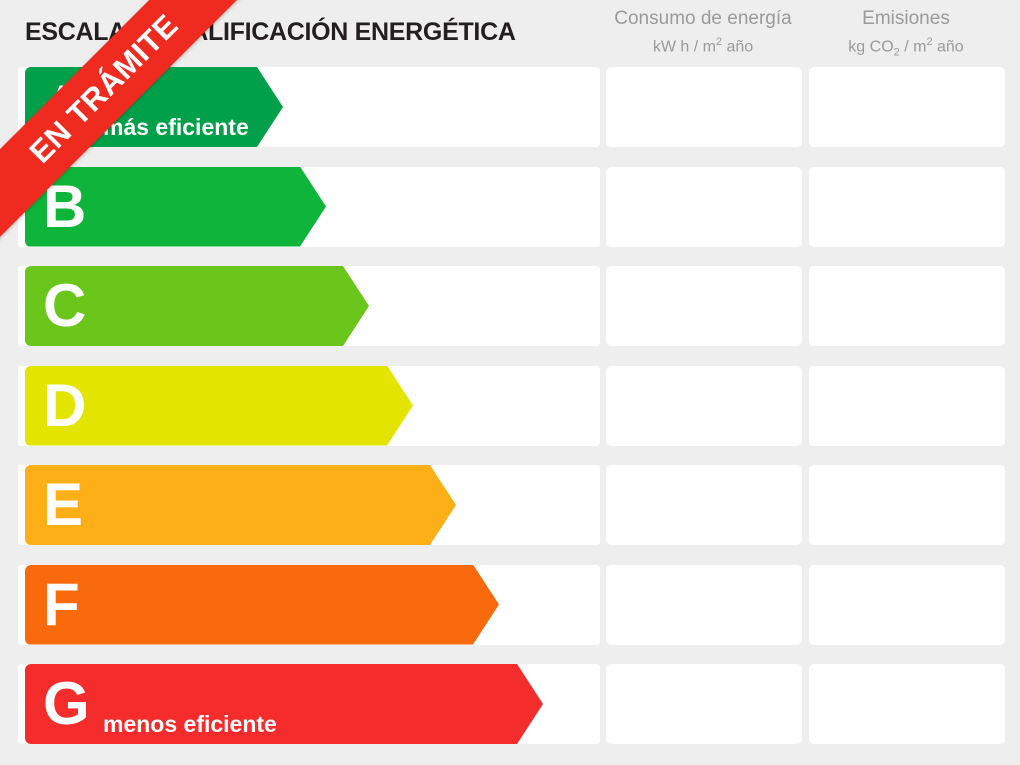 The width and height of the screenshot is (1020, 765). Describe the element at coordinates (510, 406) in the screenshot. I see `rating-row-d: D` at that location.